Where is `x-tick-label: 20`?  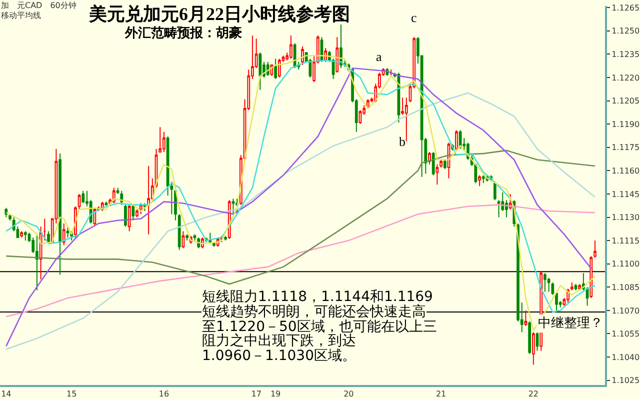 x-tick-label: 20 is located at coordinates (349, 394).